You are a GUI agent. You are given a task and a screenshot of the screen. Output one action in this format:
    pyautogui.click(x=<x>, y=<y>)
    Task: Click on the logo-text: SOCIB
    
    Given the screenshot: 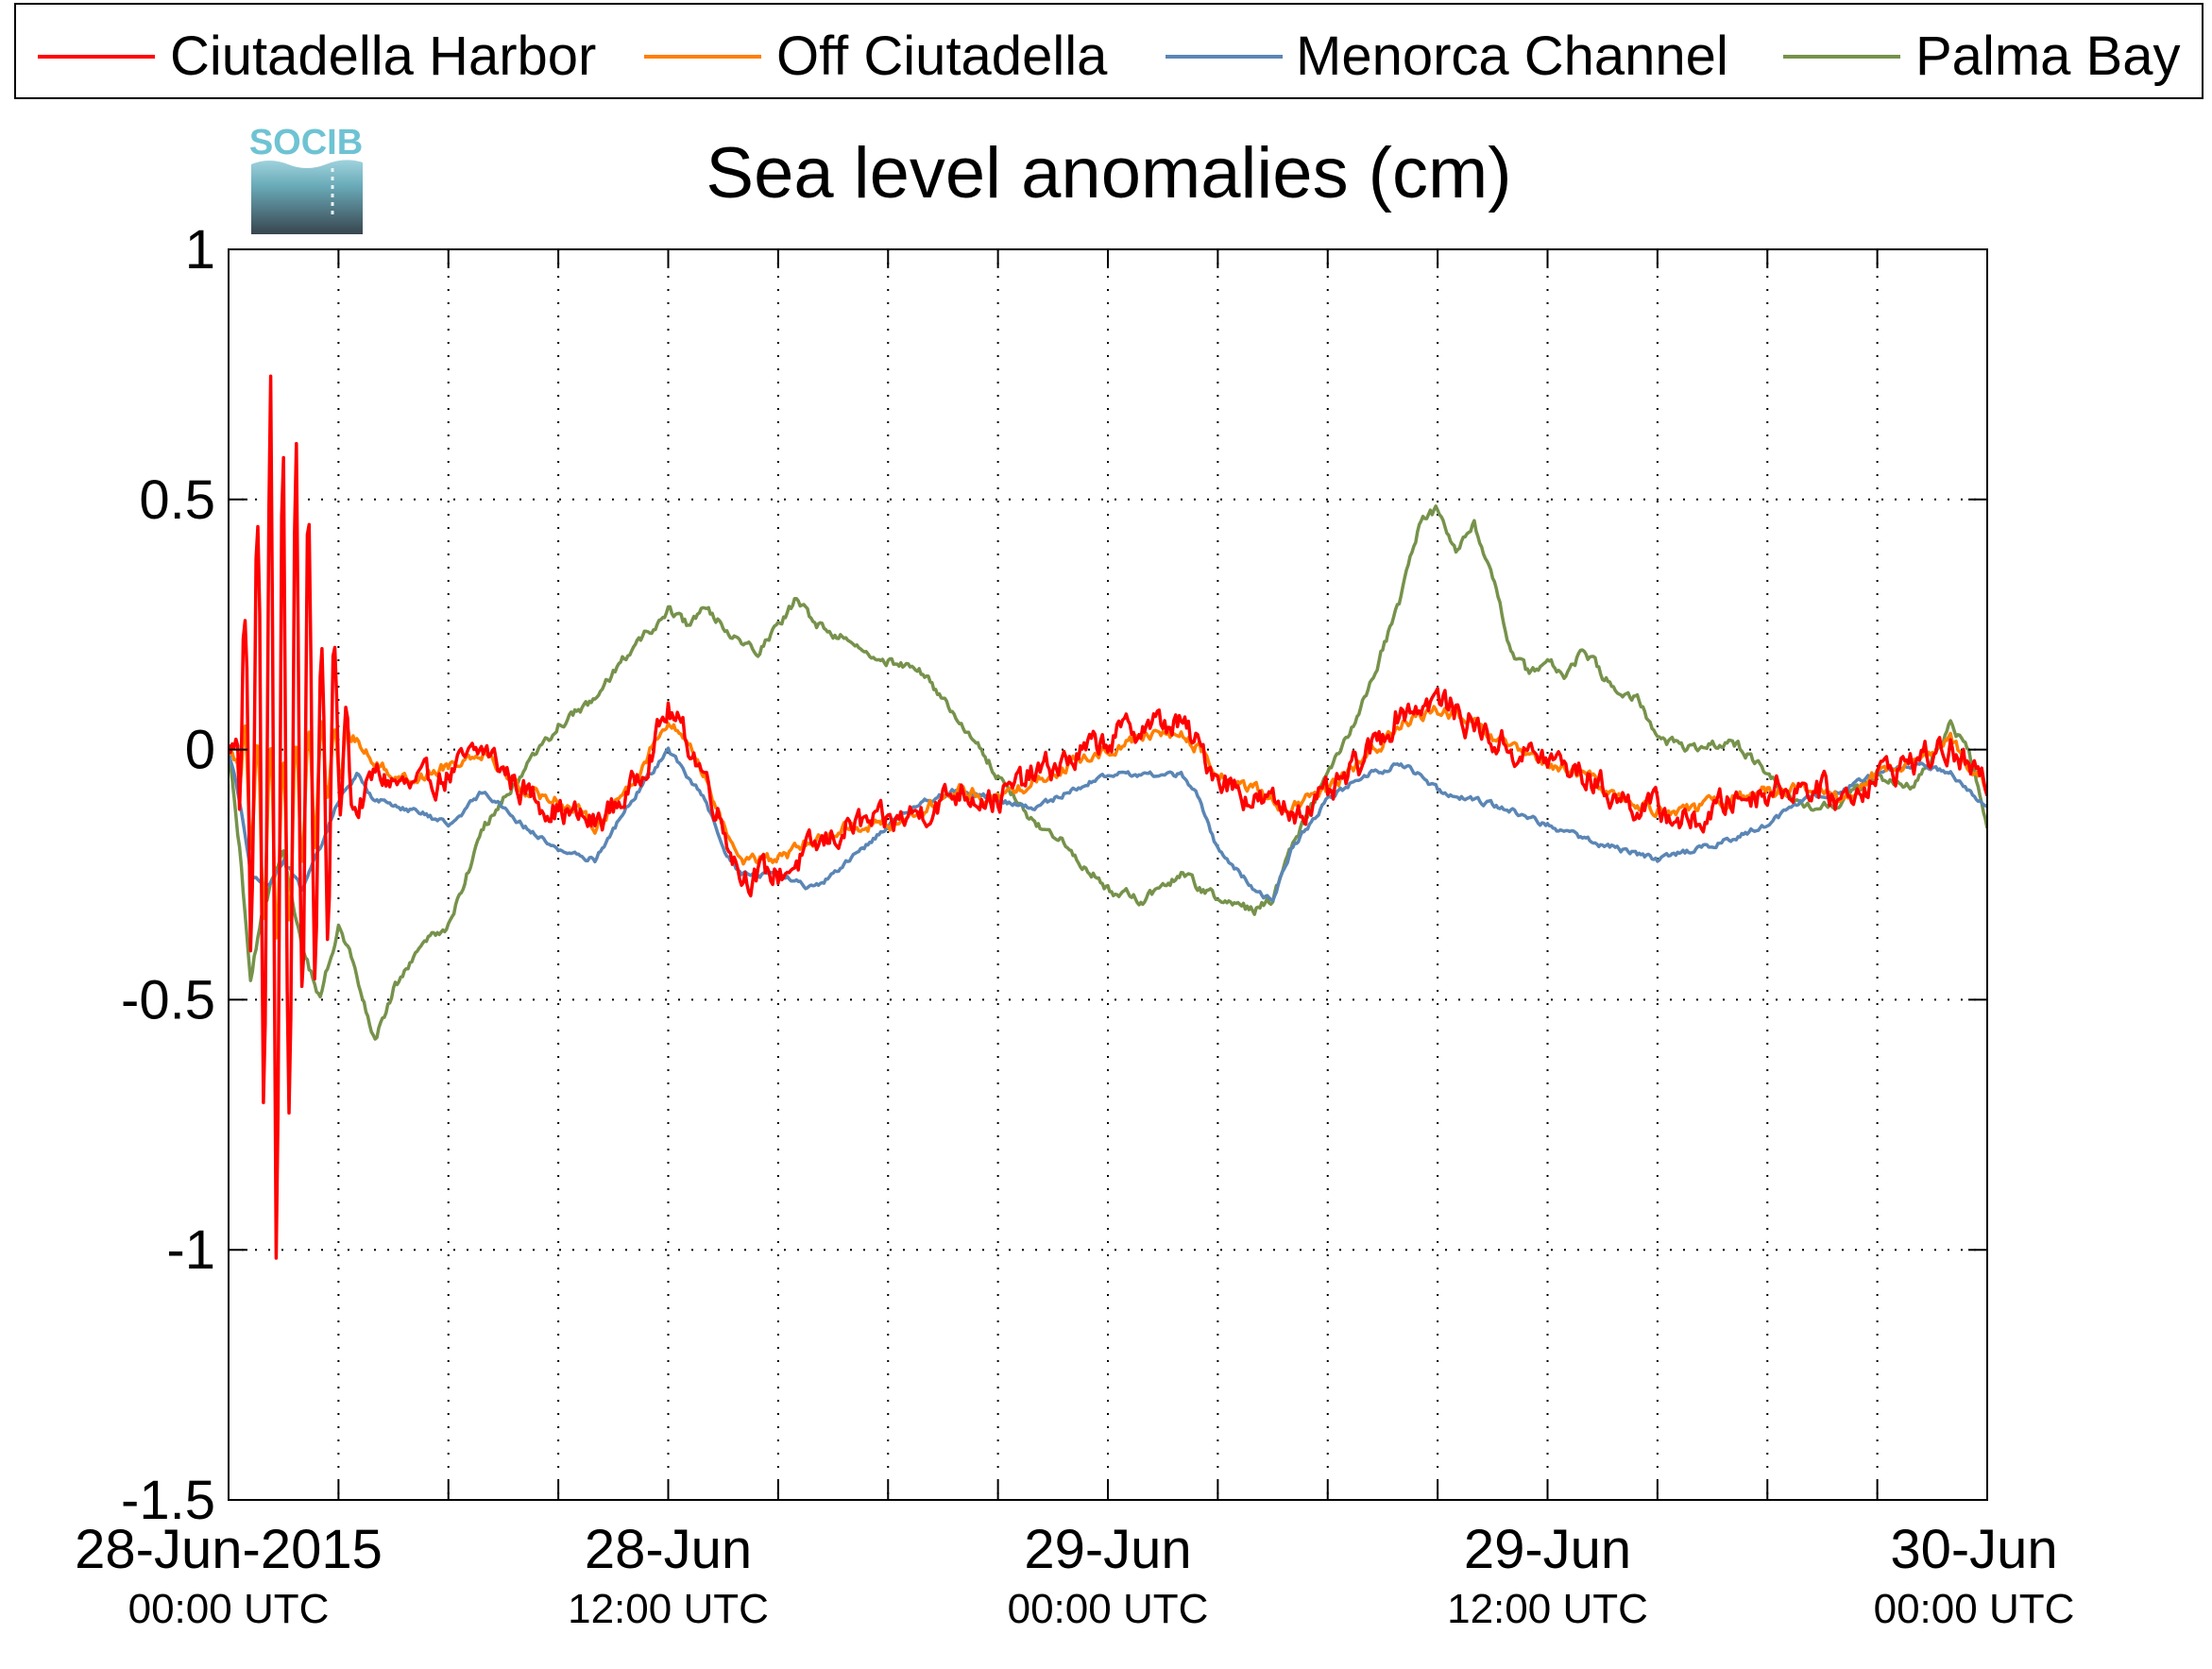 What is the action you would take?
    pyautogui.click(x=306, y=143)
    